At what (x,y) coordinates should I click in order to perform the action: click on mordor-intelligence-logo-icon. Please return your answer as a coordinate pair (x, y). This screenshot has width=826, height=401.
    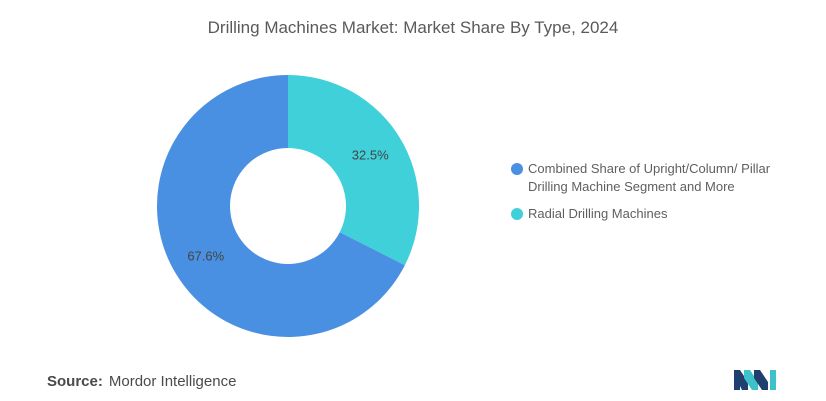
    Looking at the image, I should click on (755, 380).